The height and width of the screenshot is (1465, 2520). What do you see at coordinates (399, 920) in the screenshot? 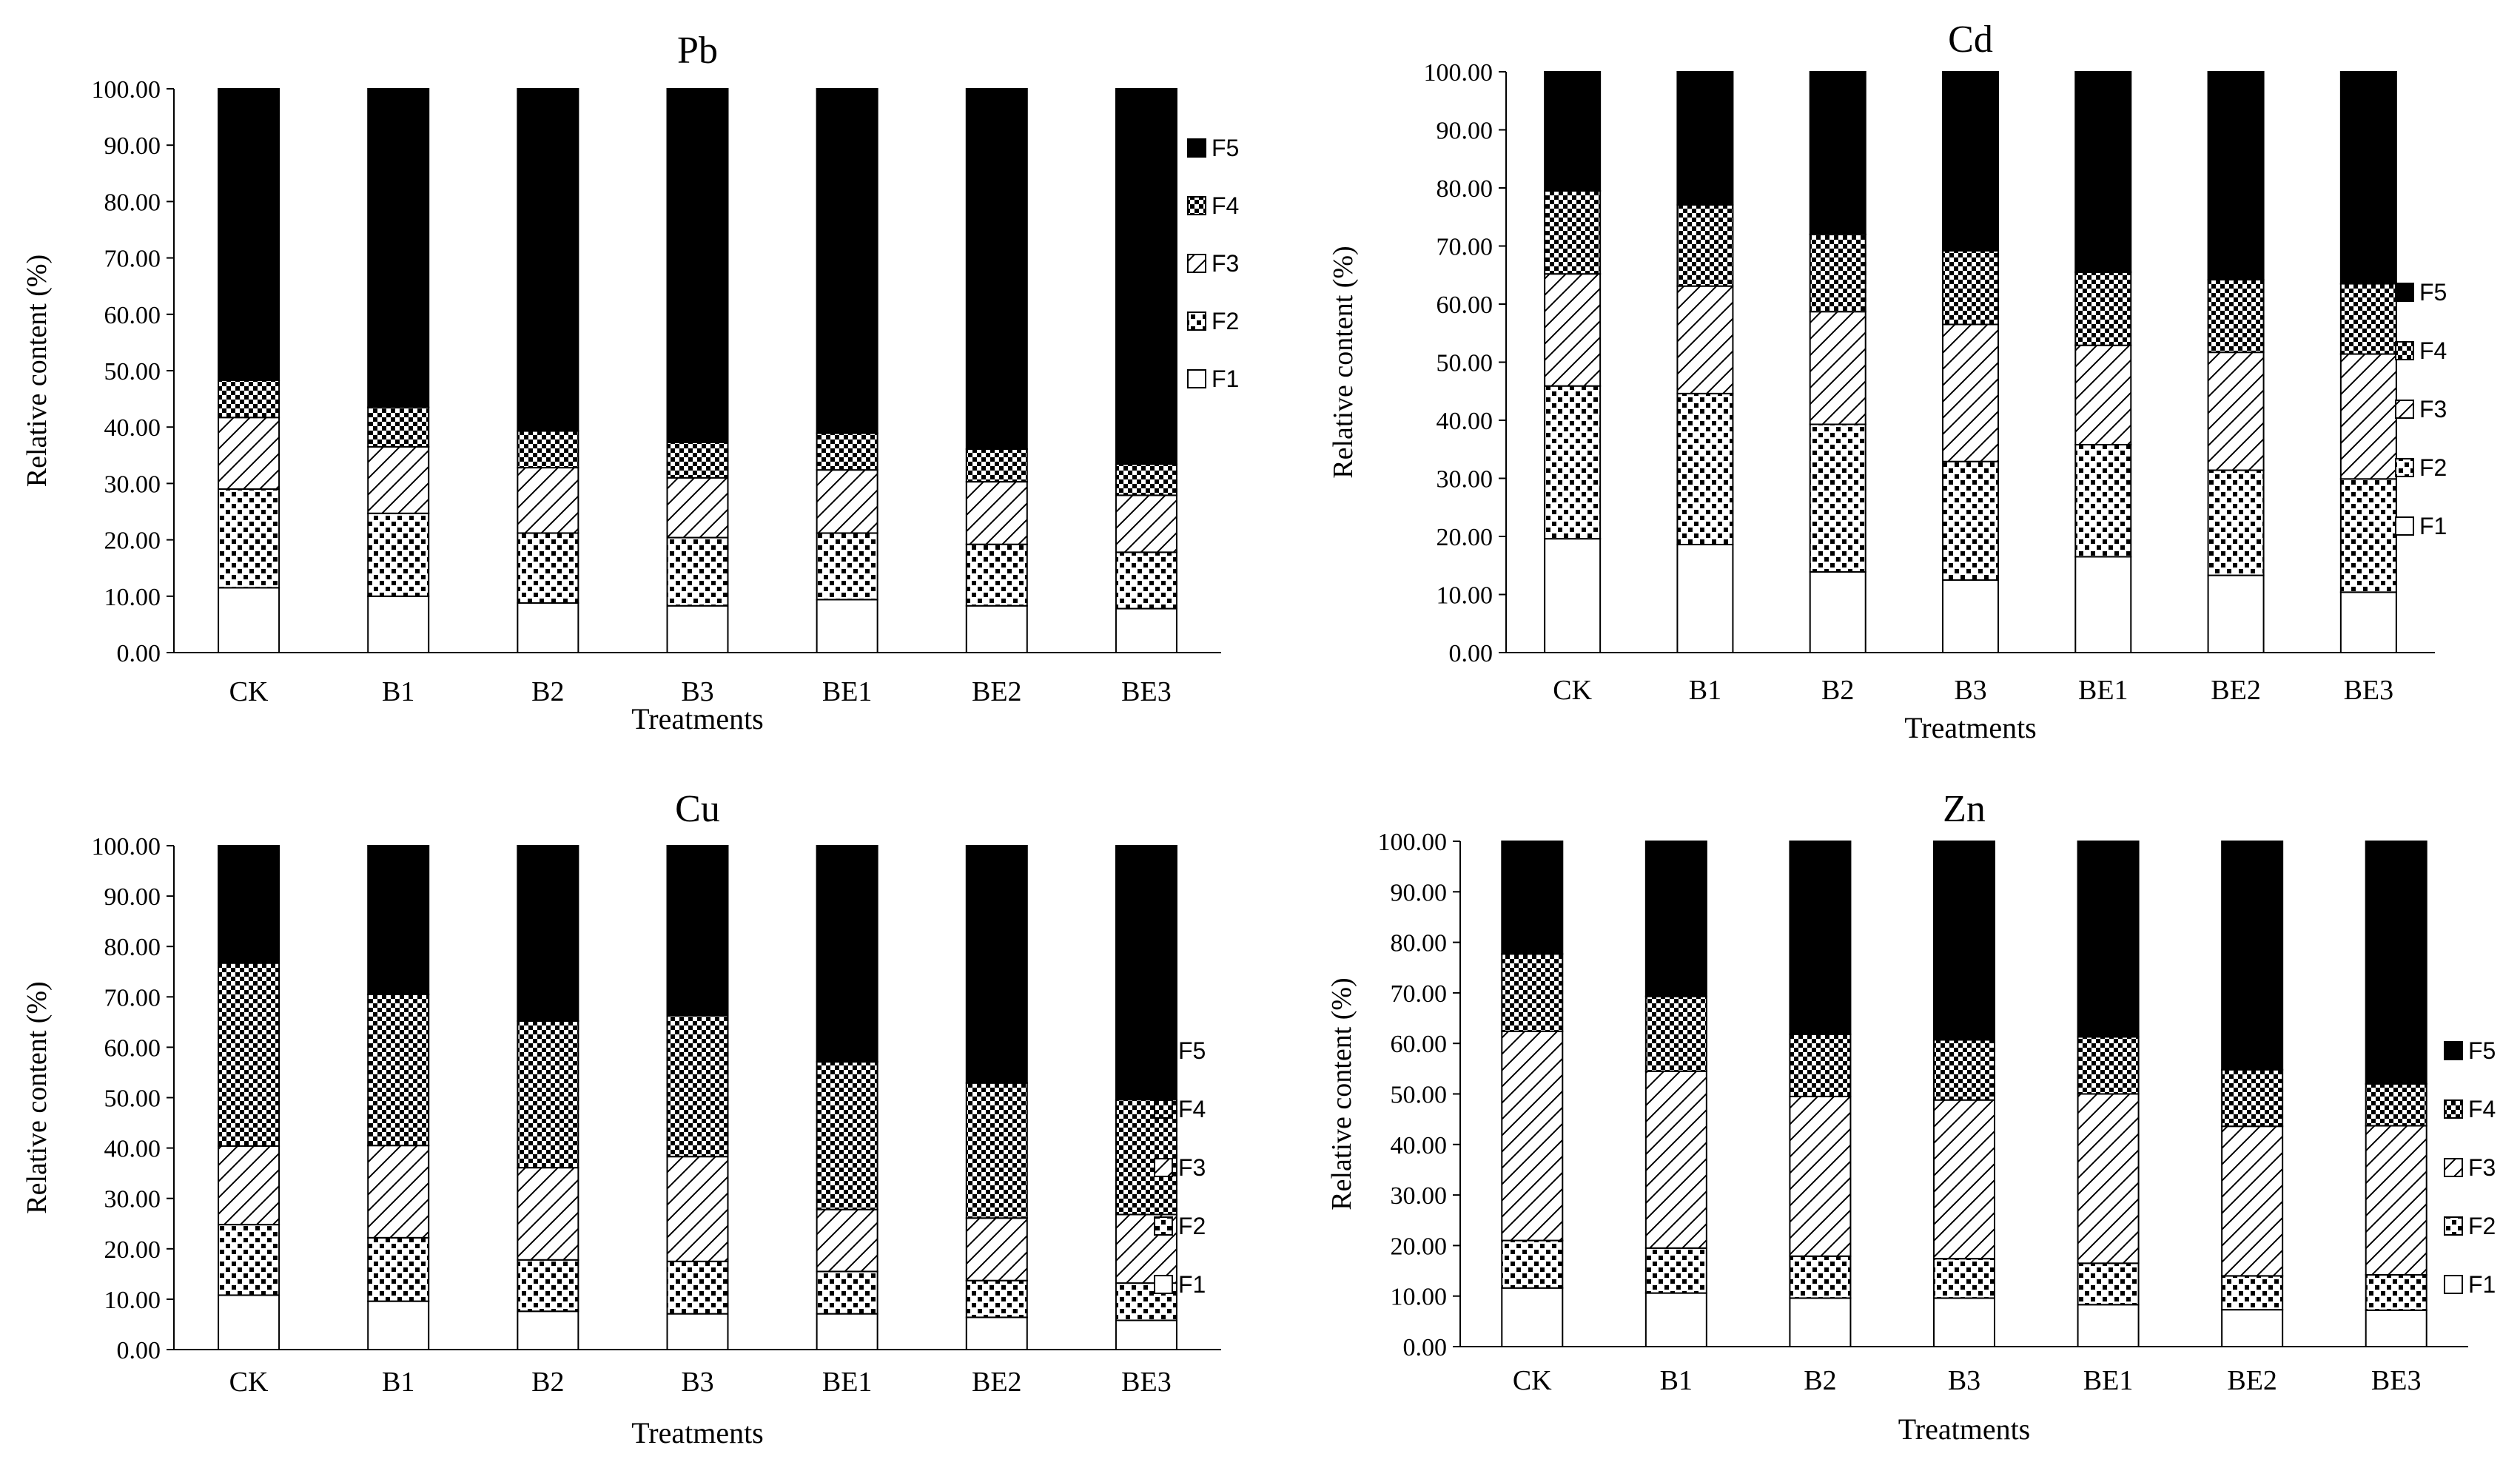
I see `bar-segment-f5-b1` at bounding box center [399, 920].